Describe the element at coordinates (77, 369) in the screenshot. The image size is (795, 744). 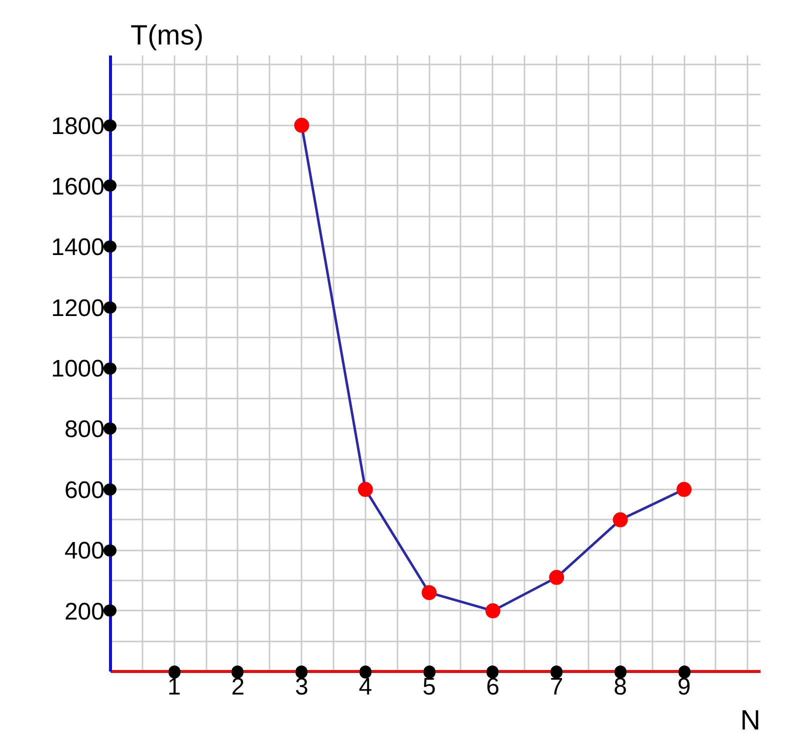
I see `y-tick-label: 1000` at that location.